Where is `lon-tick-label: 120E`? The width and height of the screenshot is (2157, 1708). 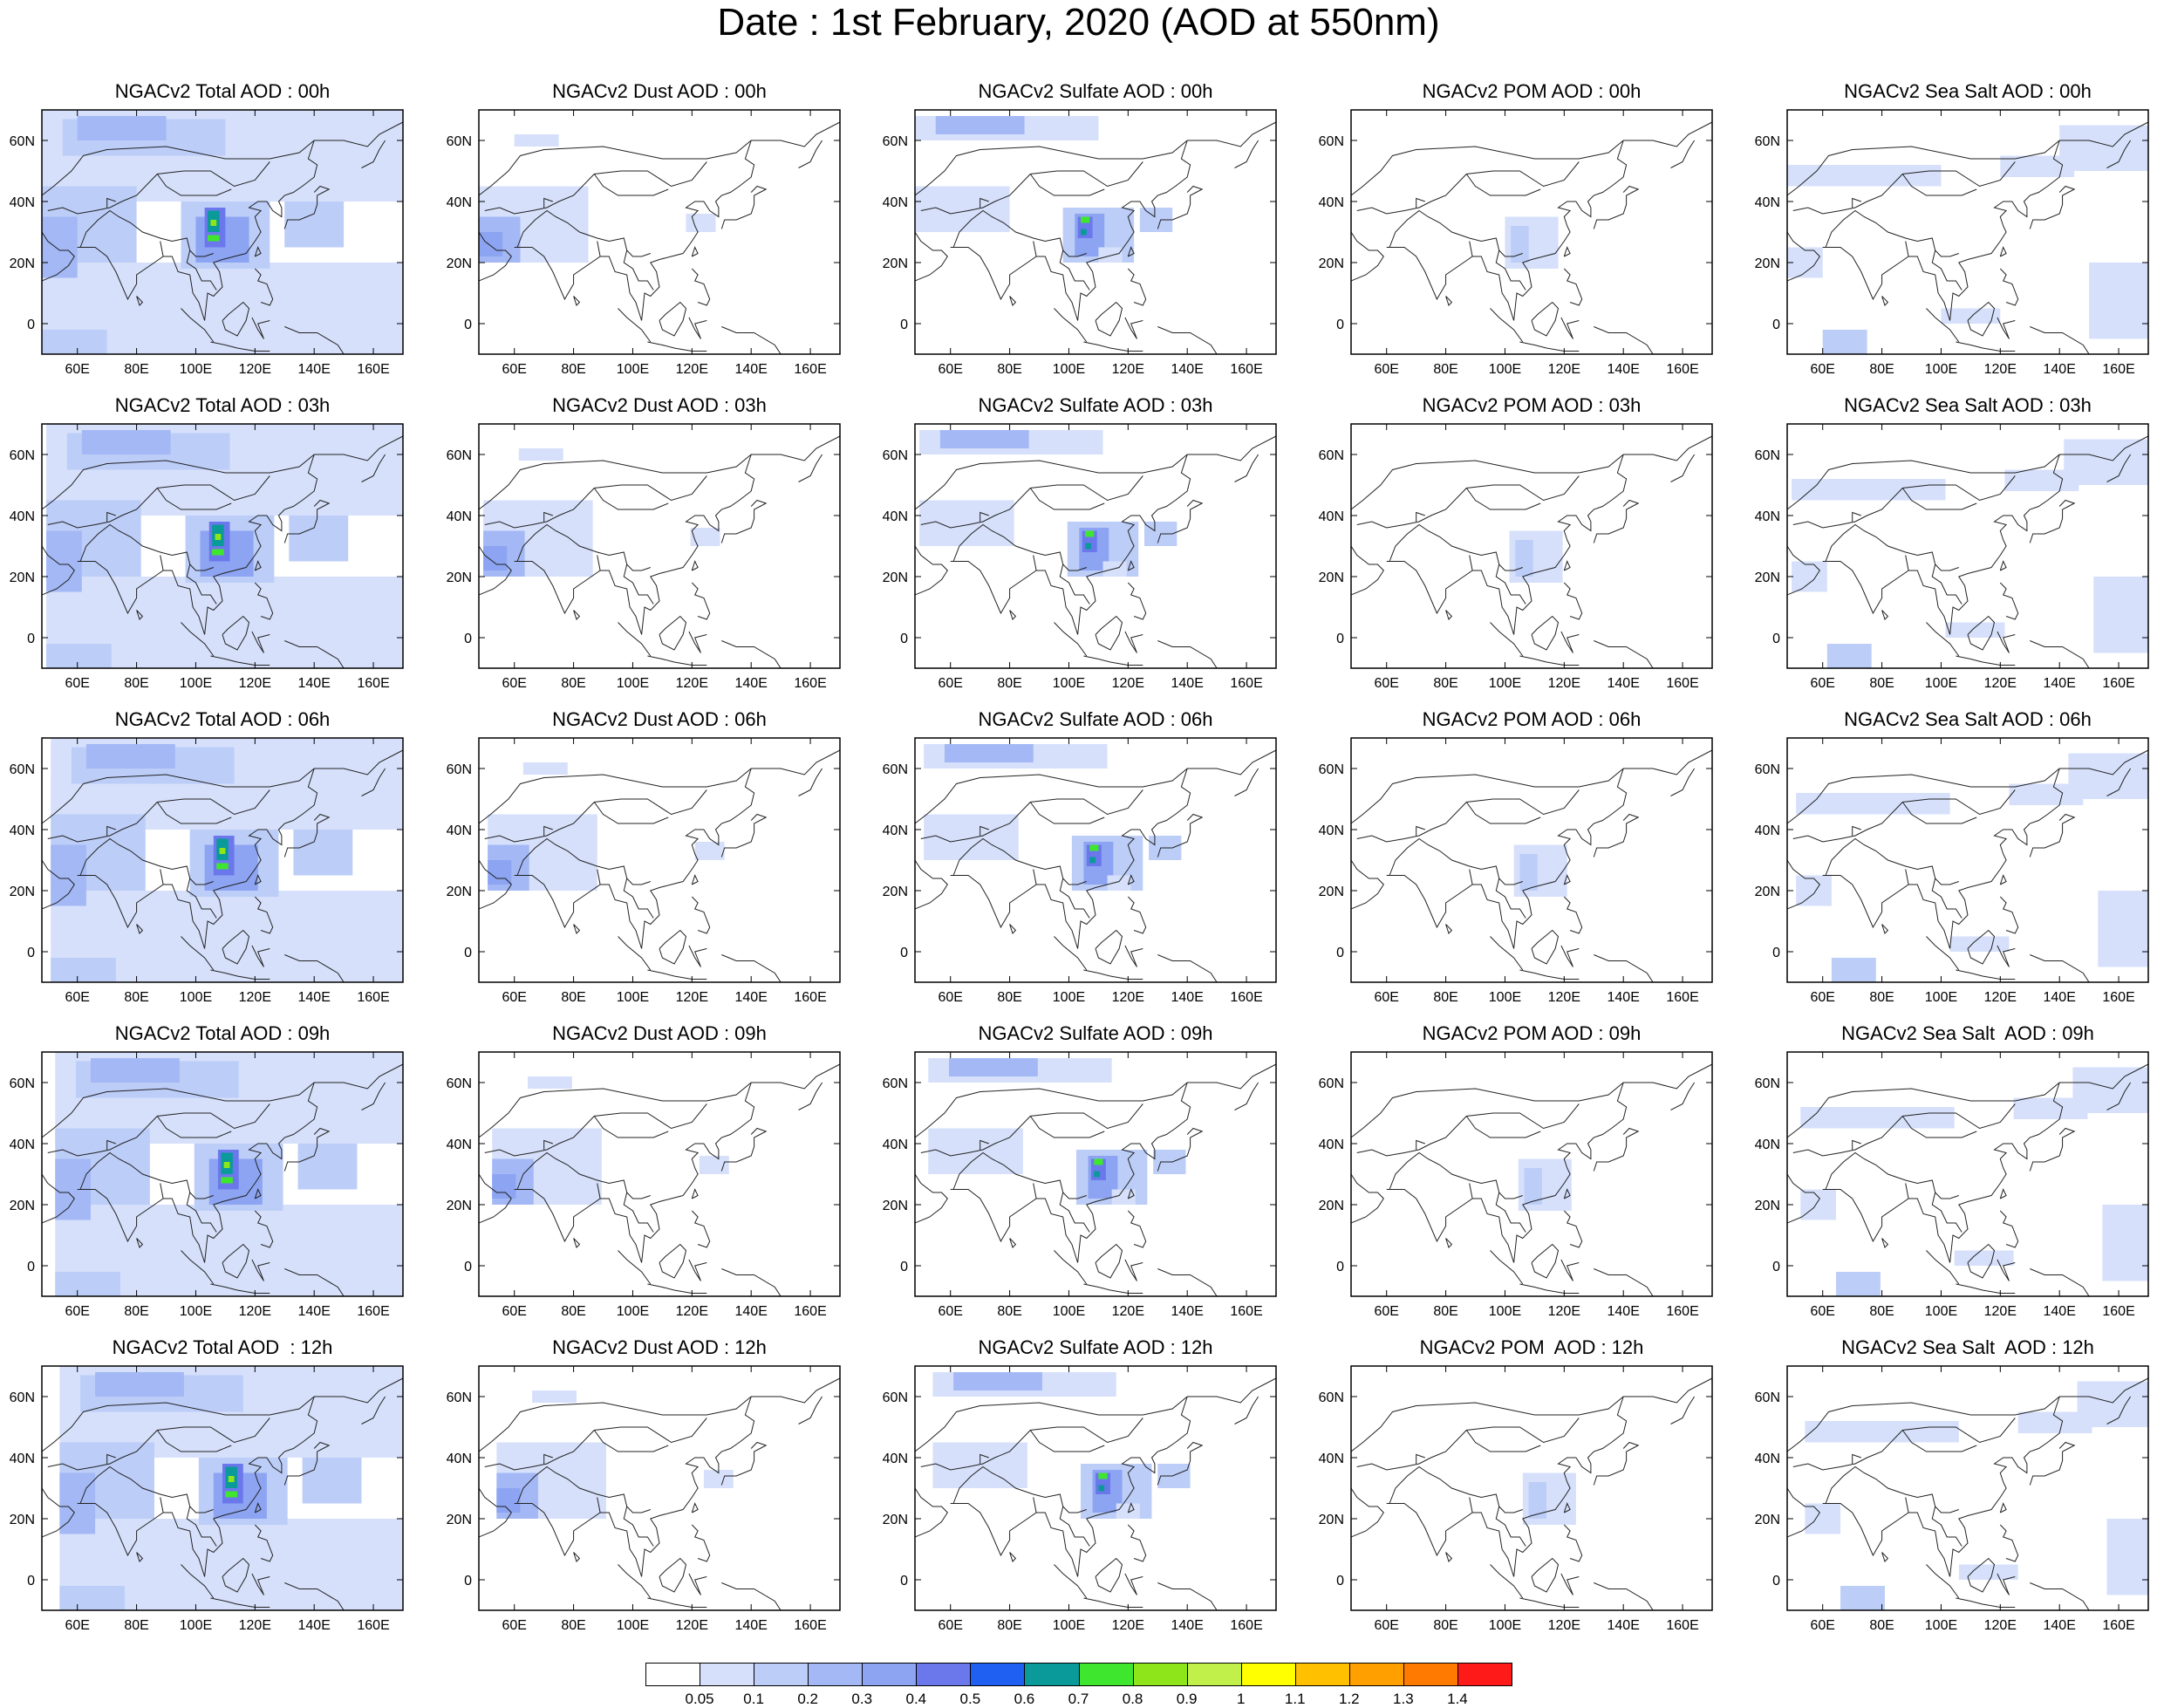
lon-tick-label: 120E is located at coordinates (1564, 1626).